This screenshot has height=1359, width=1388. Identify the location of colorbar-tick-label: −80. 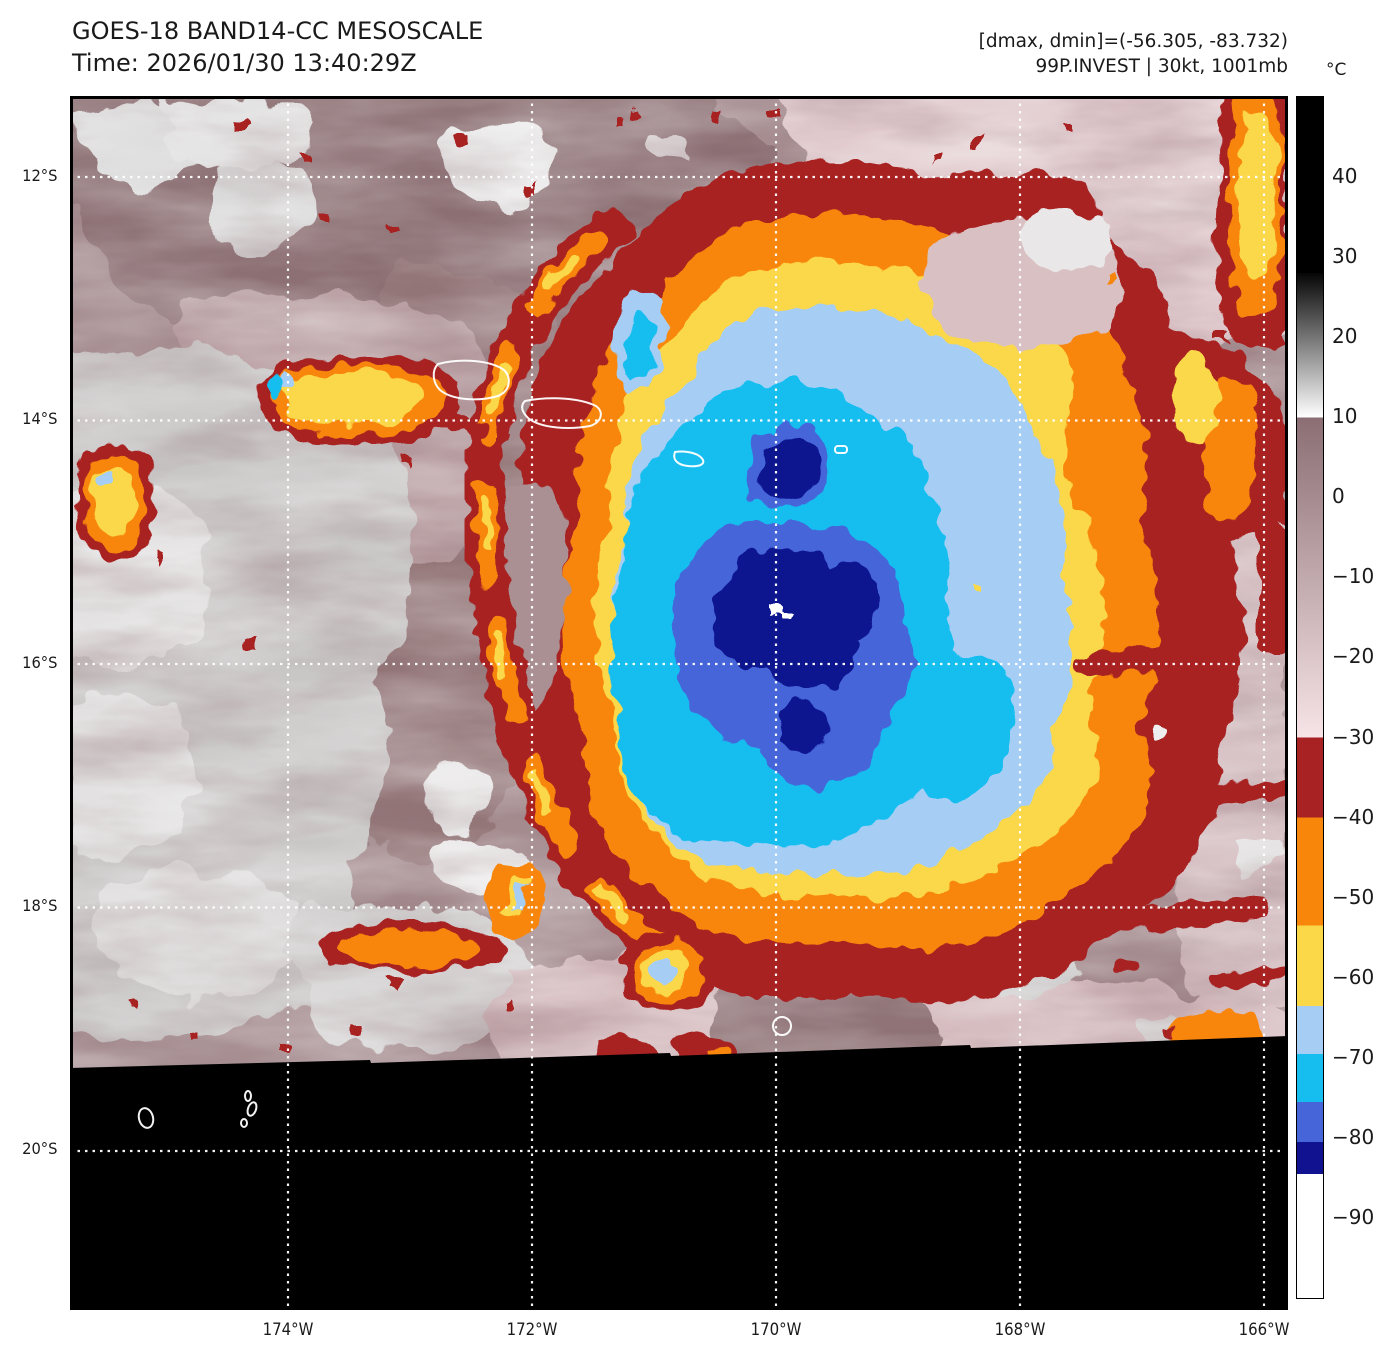
(1353, 1136).